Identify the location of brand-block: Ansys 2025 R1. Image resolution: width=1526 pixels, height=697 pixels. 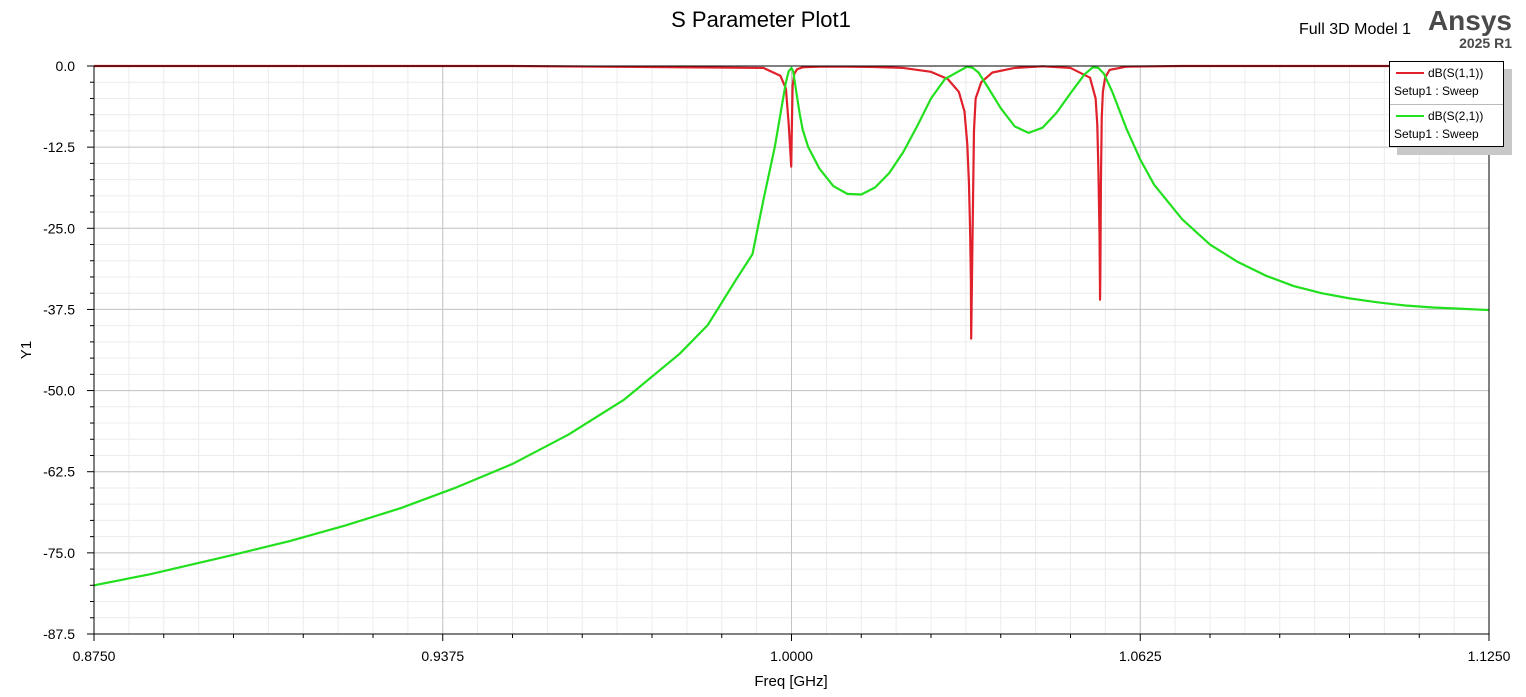
(1469, 28).